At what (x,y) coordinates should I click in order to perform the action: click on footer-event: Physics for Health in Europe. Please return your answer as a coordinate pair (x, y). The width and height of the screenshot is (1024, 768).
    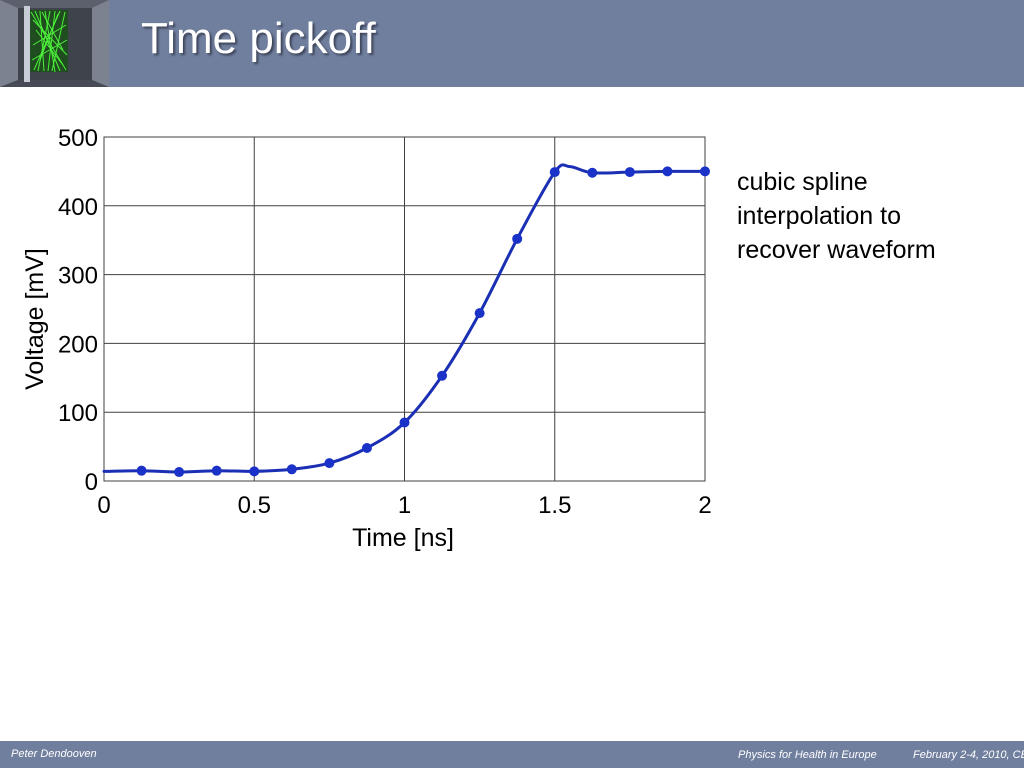
    Looking at the image, I should click on (807, 755).